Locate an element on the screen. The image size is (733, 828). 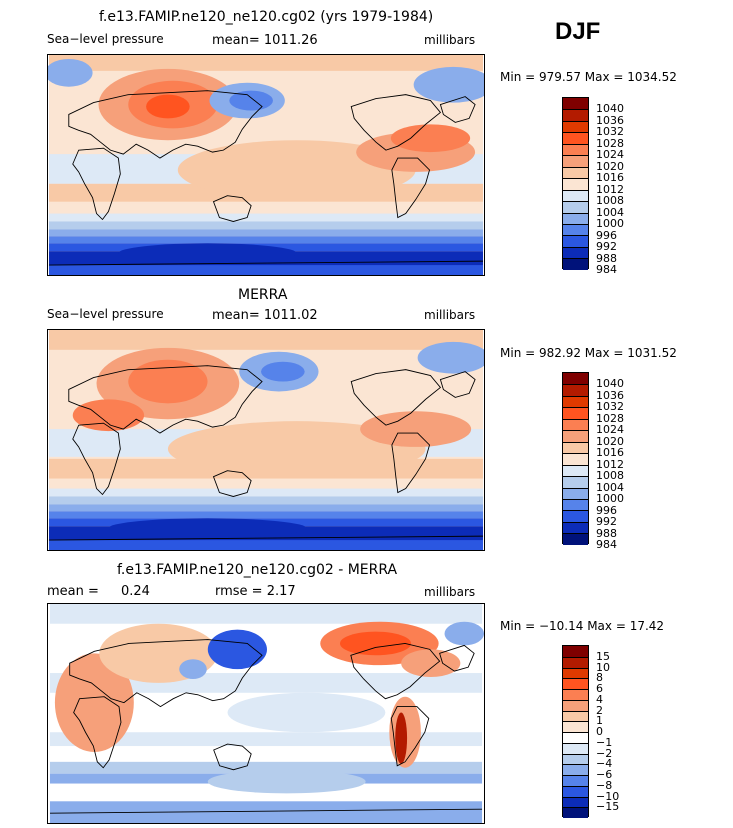
colorbar-label: 988 is located at coordinates (606, 258).